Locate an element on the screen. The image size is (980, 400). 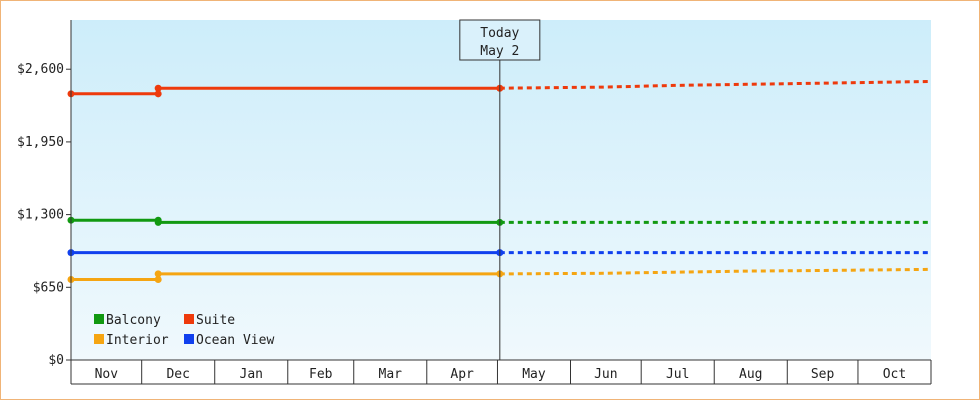
legend-label: Balcony is located at coordinates (133, 320).